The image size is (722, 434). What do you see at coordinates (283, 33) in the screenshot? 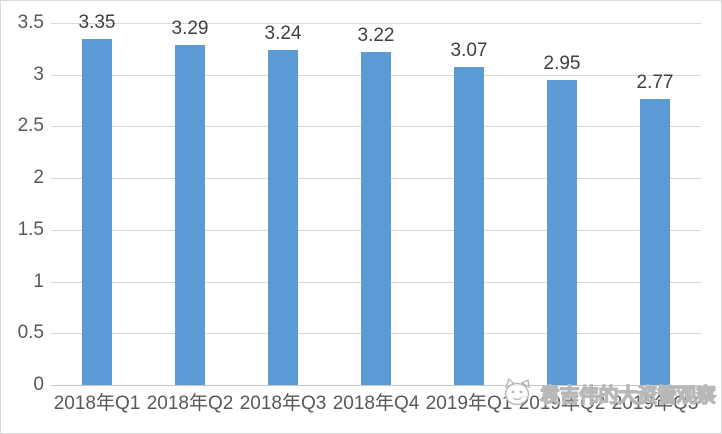
I see `bar-value-label: 3.24` at bounding box center [283, 33].